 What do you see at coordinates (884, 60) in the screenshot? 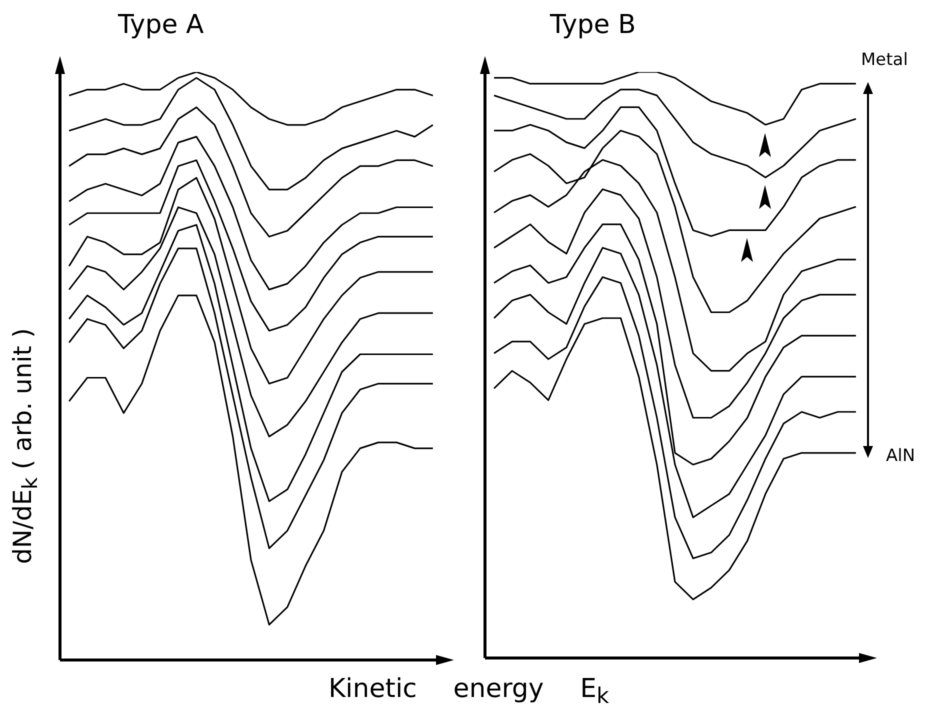
I see `text: Metal` at bounding box center [884, 60].